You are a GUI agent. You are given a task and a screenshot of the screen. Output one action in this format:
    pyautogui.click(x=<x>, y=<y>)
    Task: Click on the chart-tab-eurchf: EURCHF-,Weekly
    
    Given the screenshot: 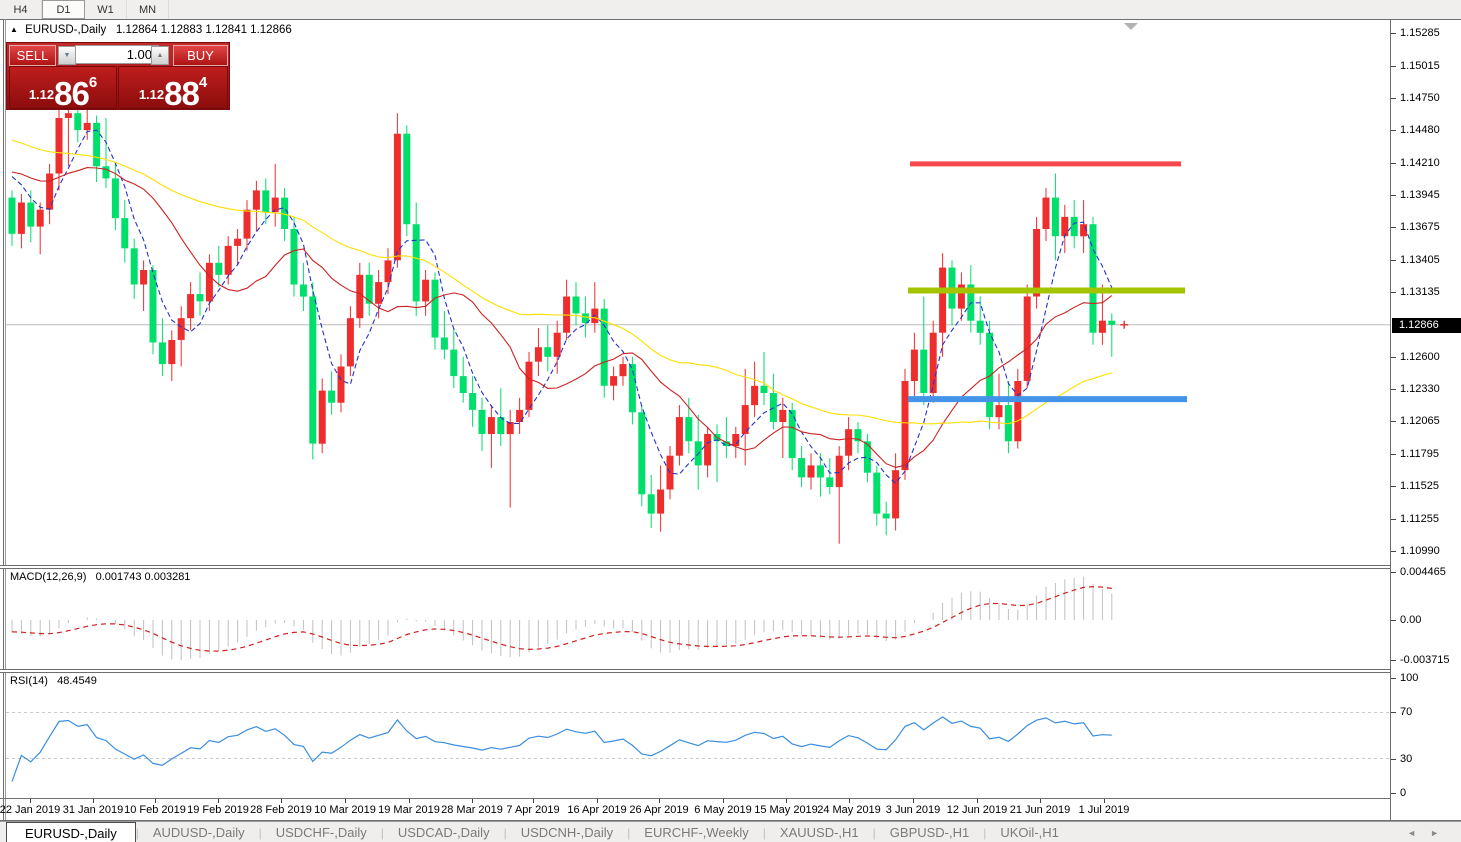 What is the action you would take?
    pyautogui.click(x=696, y=832)
    